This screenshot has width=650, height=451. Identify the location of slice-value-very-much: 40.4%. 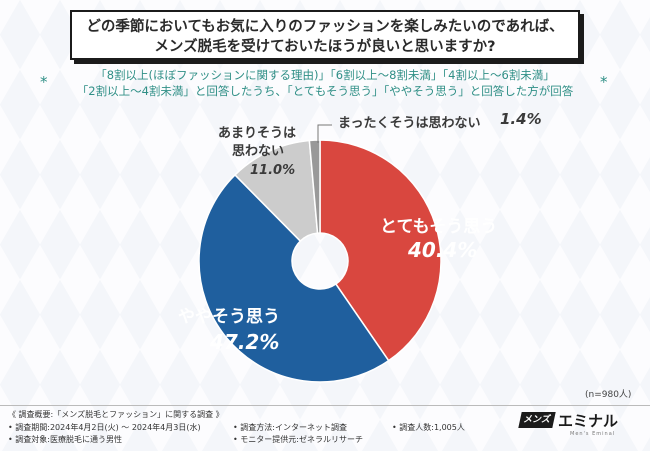
(443, 250).